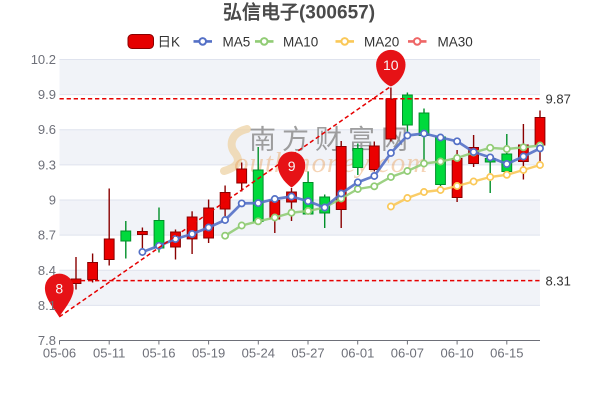 The height and width of the screenshot is (405, 600). I want to click on svg-text: 05-11, so click(109, 353).